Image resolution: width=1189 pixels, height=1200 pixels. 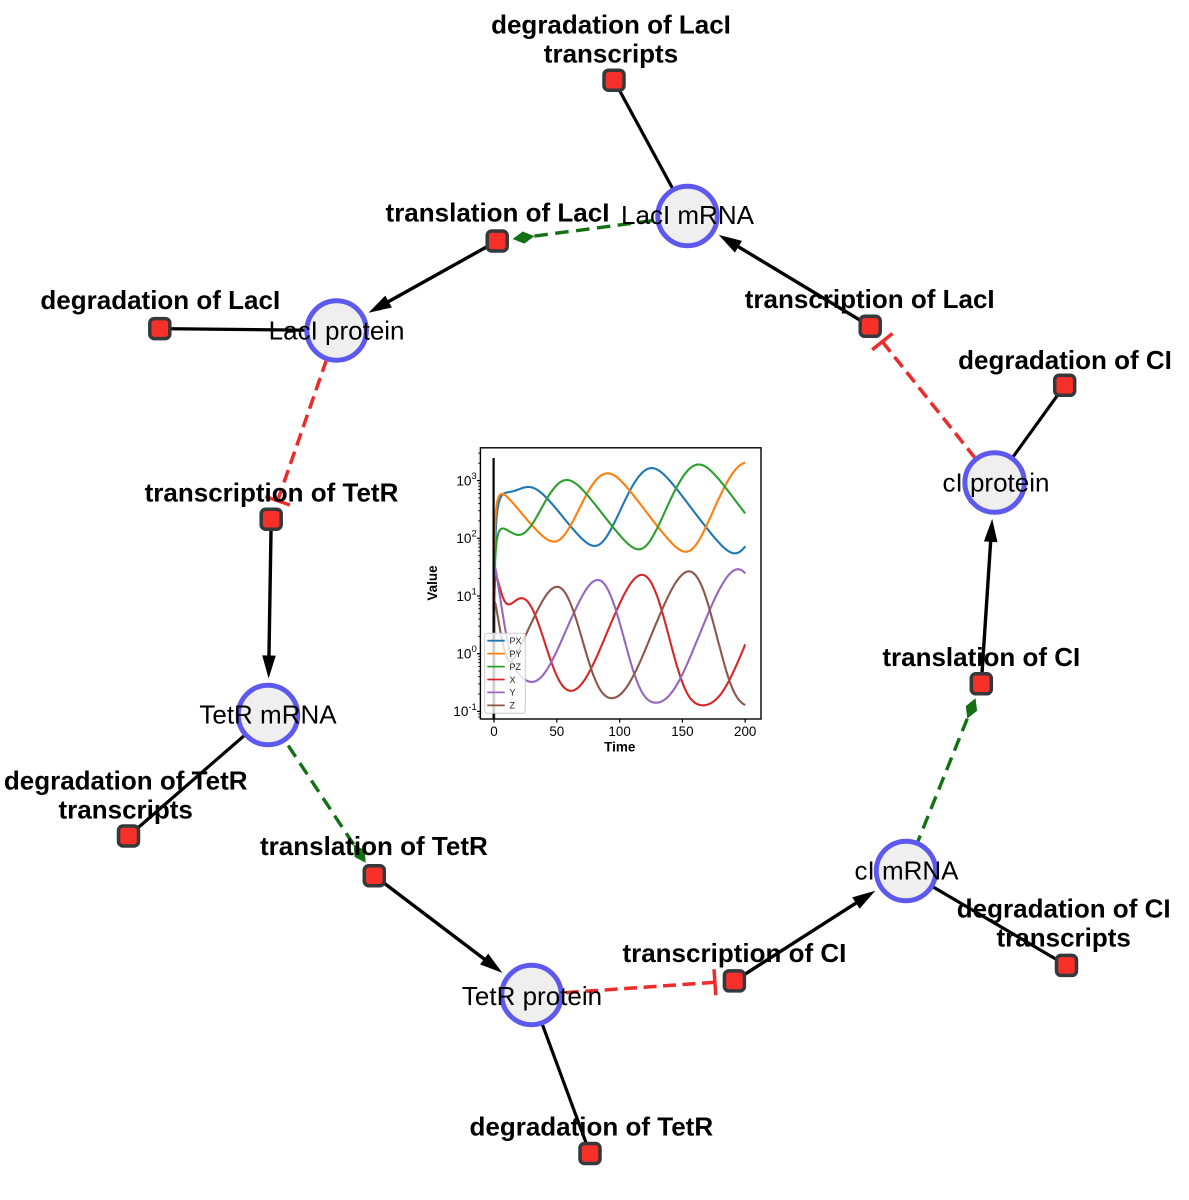 What do you see at coordinates (745, 731) in the screenshot?
I see `svg-text: 200` at bounding box center [745, 731].